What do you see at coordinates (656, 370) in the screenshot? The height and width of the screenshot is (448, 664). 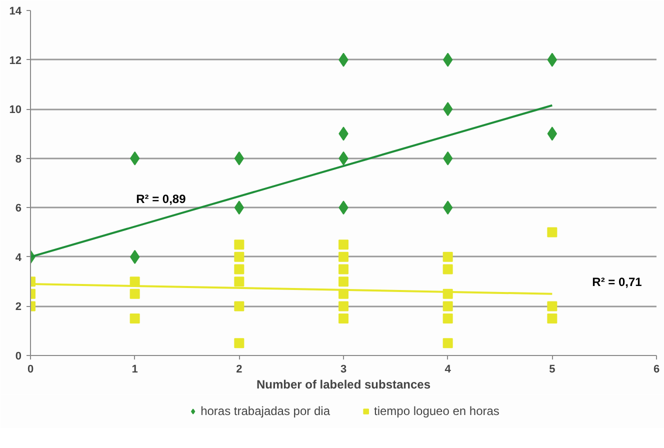 I see `x-tick-label: 6` at bounding box center [656, 370].